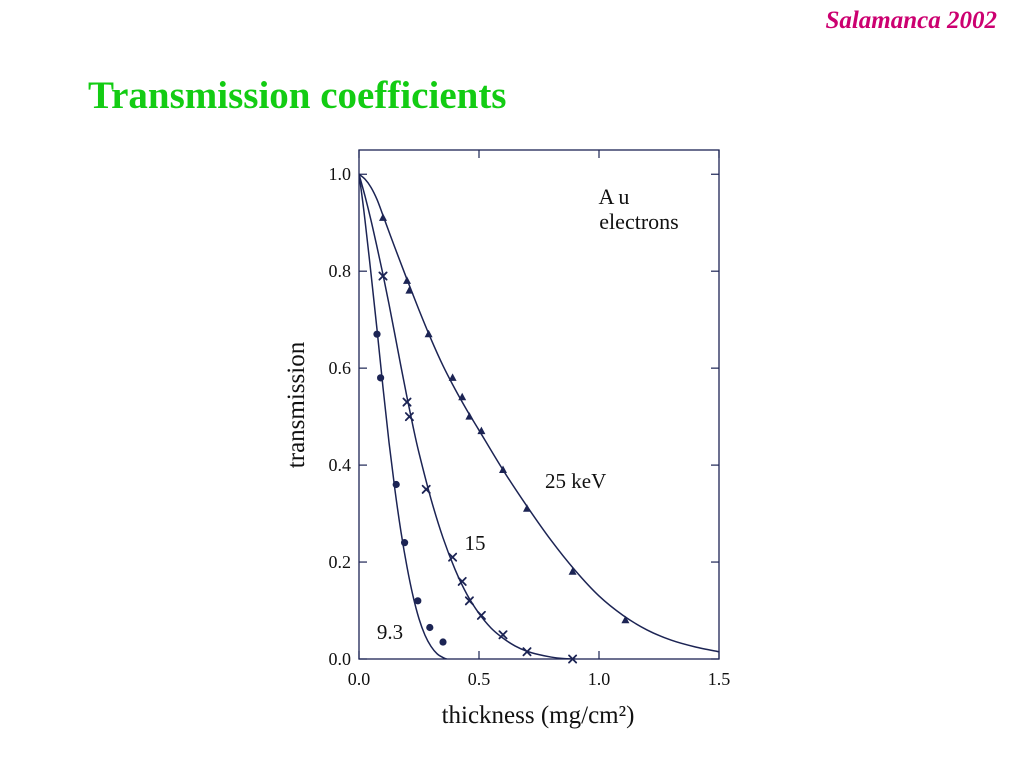 This screenshot has width=1024, height=768. I want to click on annotation-particle: electrons, so click(638, 221).